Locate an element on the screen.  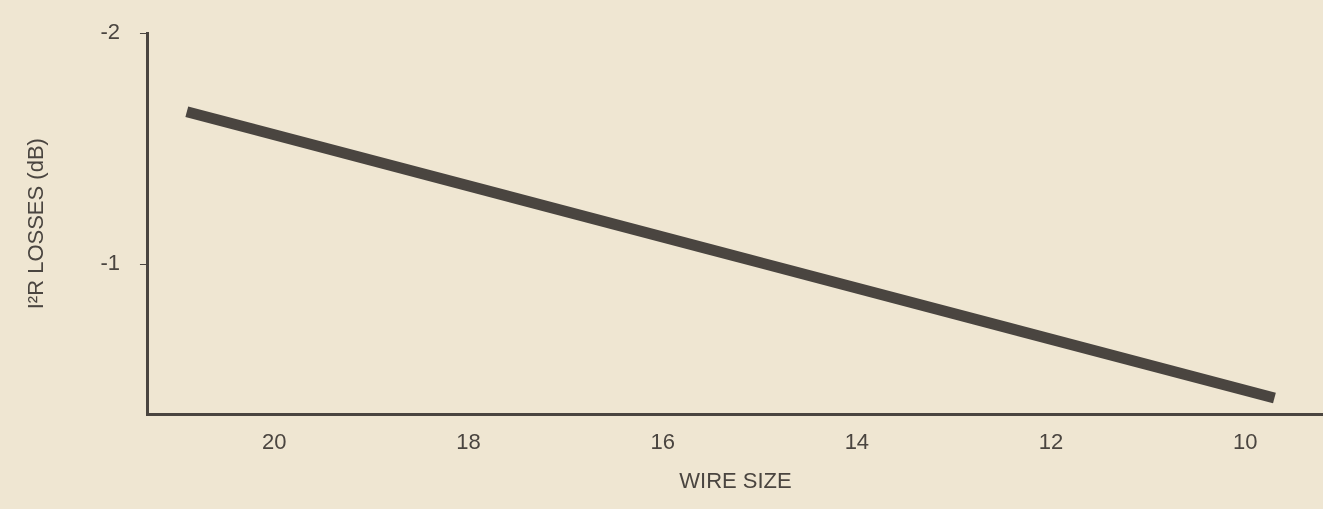
x-tick-label: 10 is located at coordinates (1245, 442).